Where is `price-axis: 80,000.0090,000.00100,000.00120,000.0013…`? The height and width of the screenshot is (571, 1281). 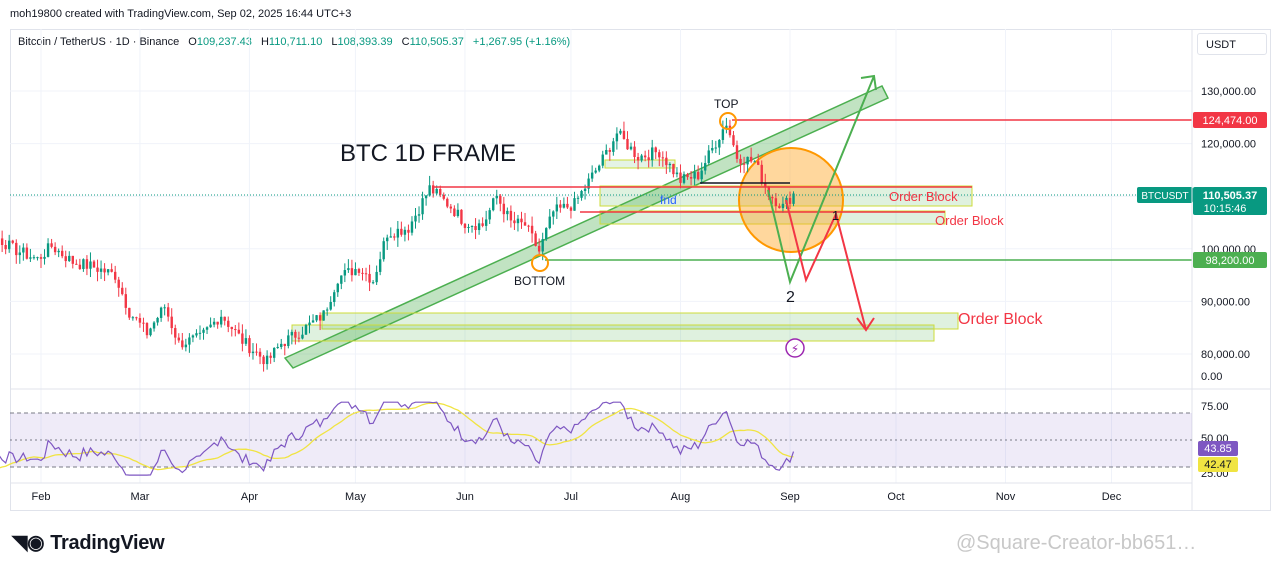
price-axis: 80,000.0090,000.00100,000.00120,000.0013… is located at coordinates (1228, 223).